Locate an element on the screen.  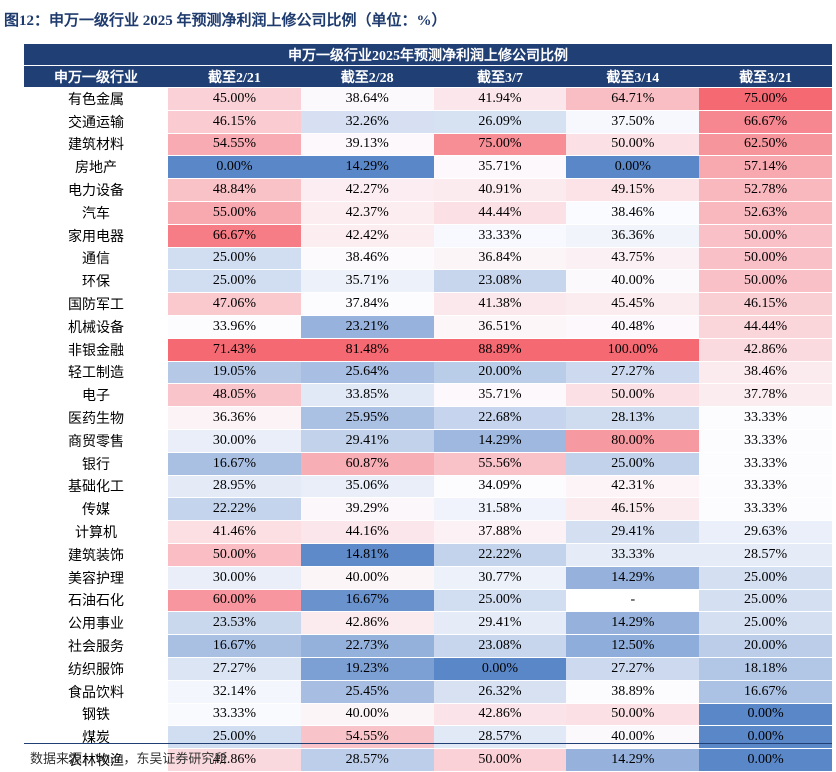
ratio-cell: 41.94% is located at coordinates (500, 99).